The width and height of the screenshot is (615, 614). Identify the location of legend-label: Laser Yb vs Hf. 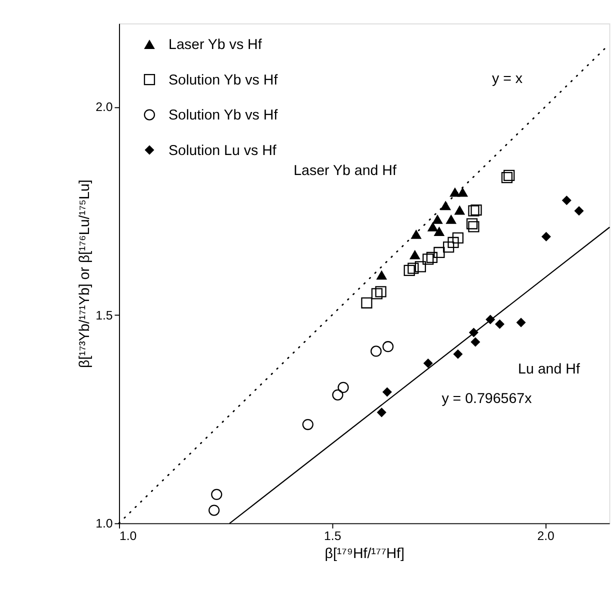
(215, 45).